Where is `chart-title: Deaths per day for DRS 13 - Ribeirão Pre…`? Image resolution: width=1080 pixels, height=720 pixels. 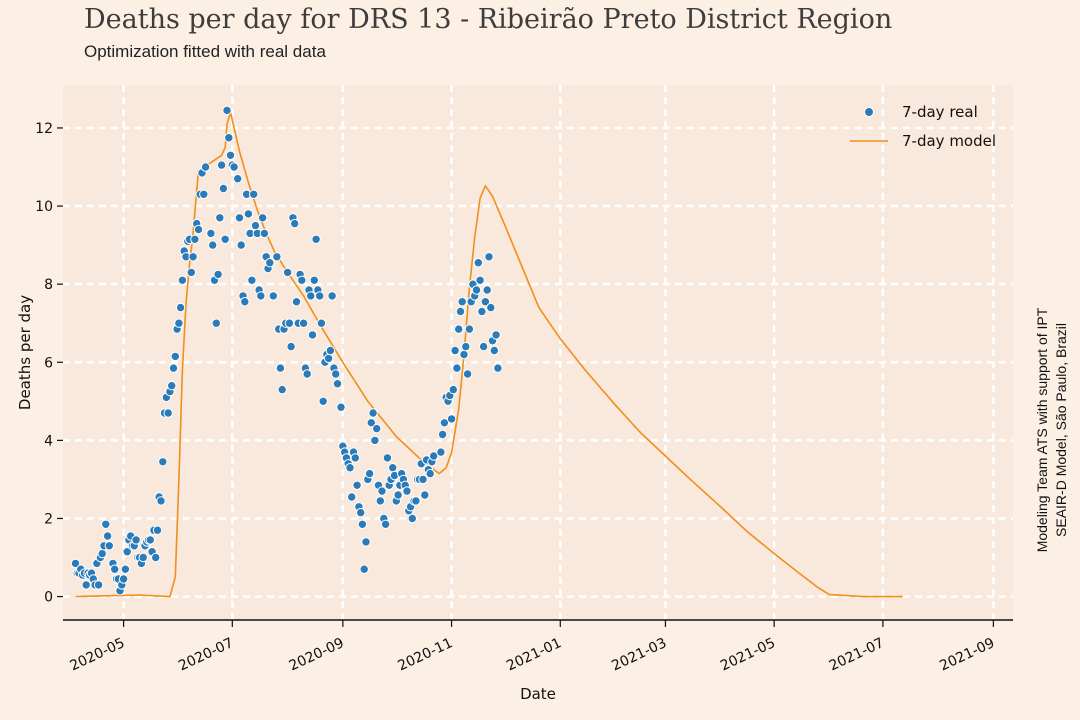
chart-title: Deaths per day for DRS 13 - Ribeirão Pre… is located at coordinates (488, 19).